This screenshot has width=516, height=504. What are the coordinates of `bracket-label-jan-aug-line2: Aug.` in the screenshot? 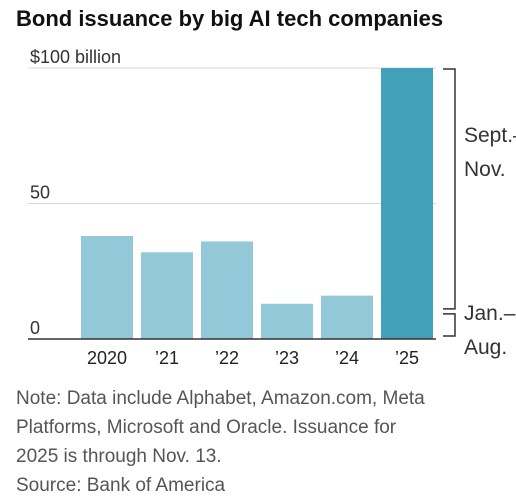 It's located at (485, 347).